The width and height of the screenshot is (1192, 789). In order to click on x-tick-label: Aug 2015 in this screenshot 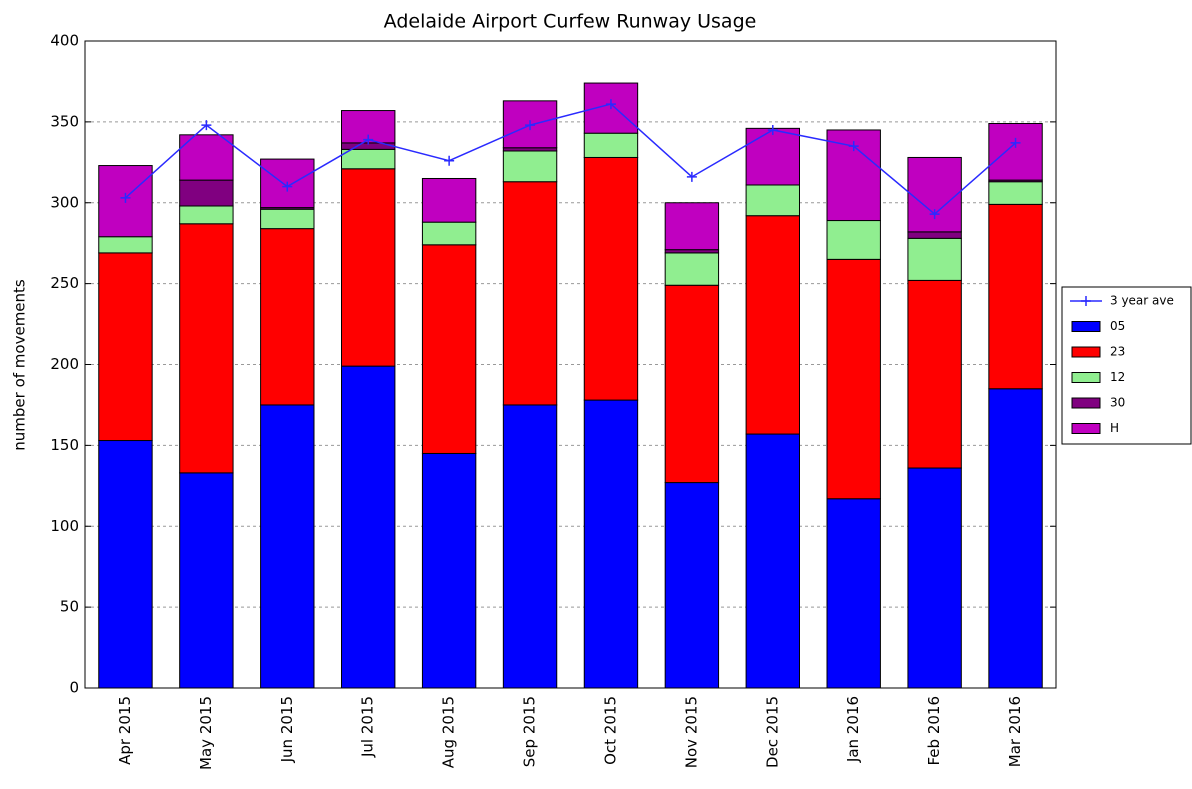, I will do `click(449, 732)`.